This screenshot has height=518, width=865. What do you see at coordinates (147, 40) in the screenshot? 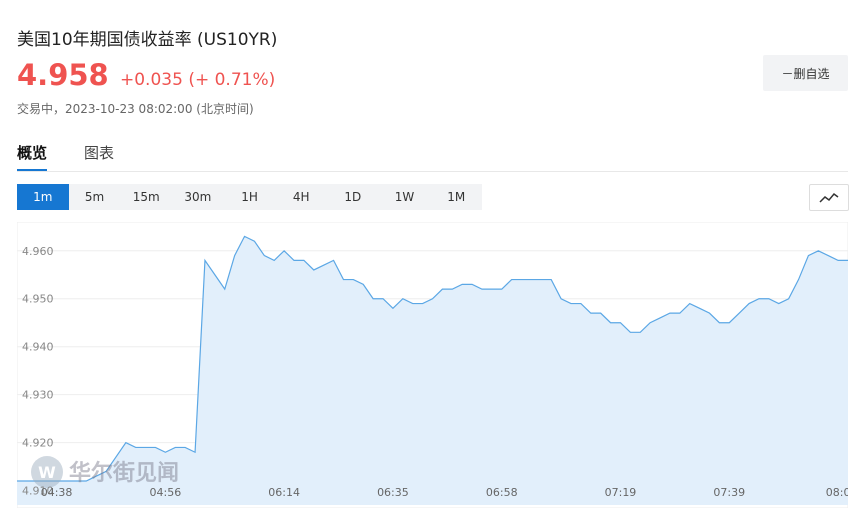
I see `title: 美国10年期国债收益率 (US10YR)` at bounding box center [147, 40].